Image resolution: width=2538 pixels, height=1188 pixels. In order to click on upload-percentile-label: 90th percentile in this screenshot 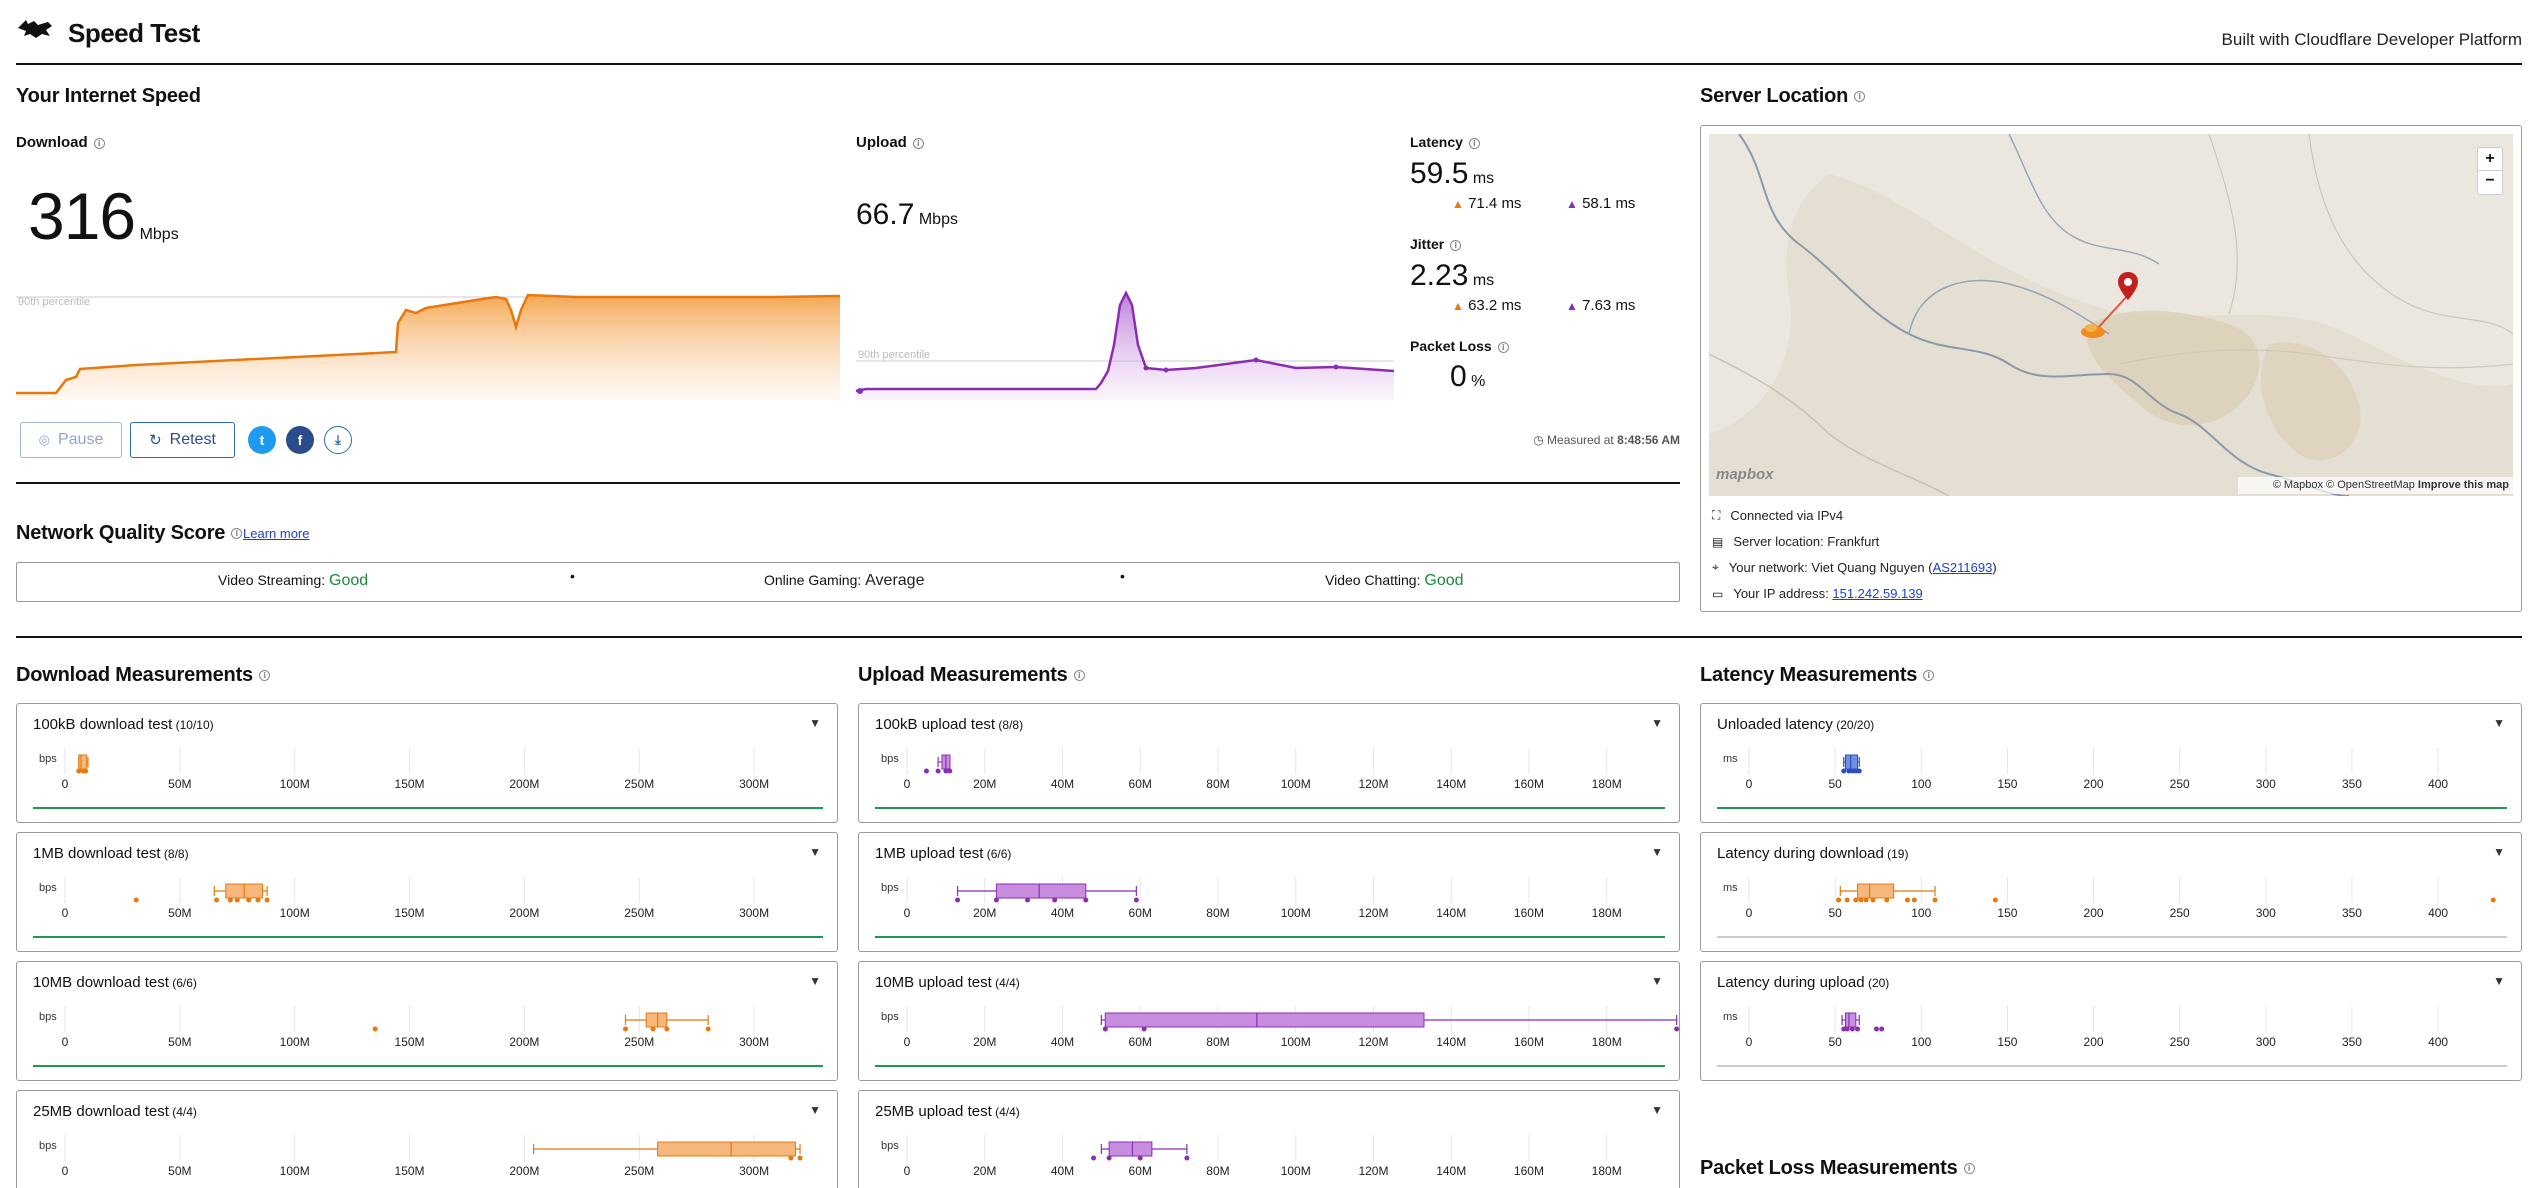, I will do `click(894, 355)`.